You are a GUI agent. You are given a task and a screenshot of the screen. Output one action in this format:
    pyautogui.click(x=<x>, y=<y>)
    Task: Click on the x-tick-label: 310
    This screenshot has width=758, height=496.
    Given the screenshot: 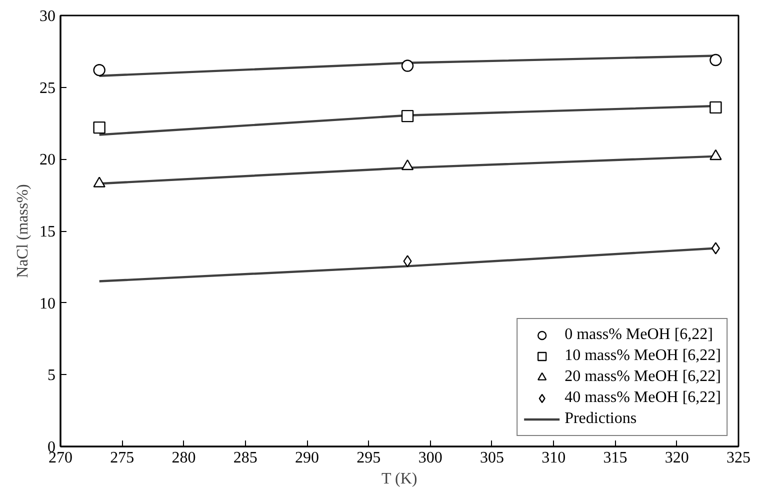 What is the action you would take?
    pyautogui.click(x=554, y=458)
    